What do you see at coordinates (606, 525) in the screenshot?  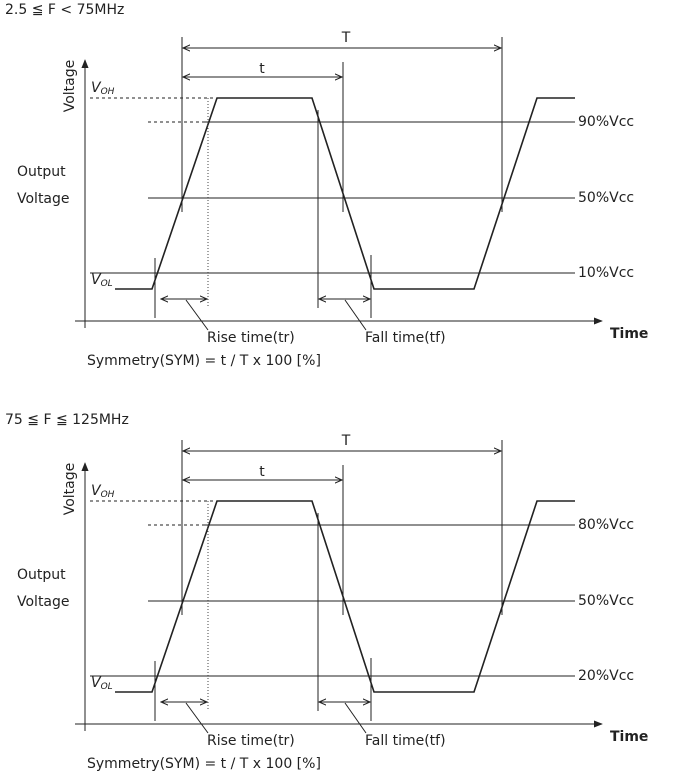 I see `level-label: 80%Vcc` at bounding box center [606, 525].